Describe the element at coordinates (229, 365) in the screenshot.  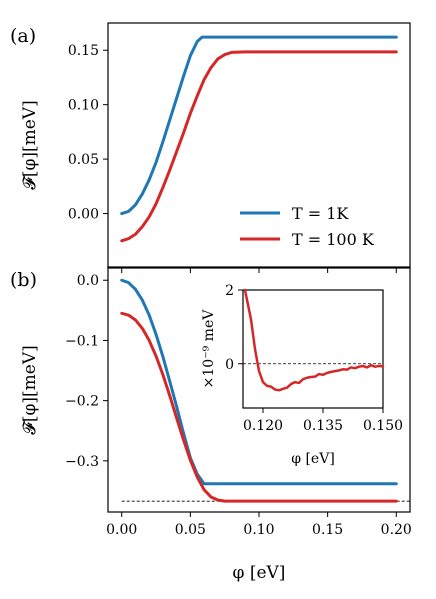
I see `inset-ytick-label: 0` at that location.